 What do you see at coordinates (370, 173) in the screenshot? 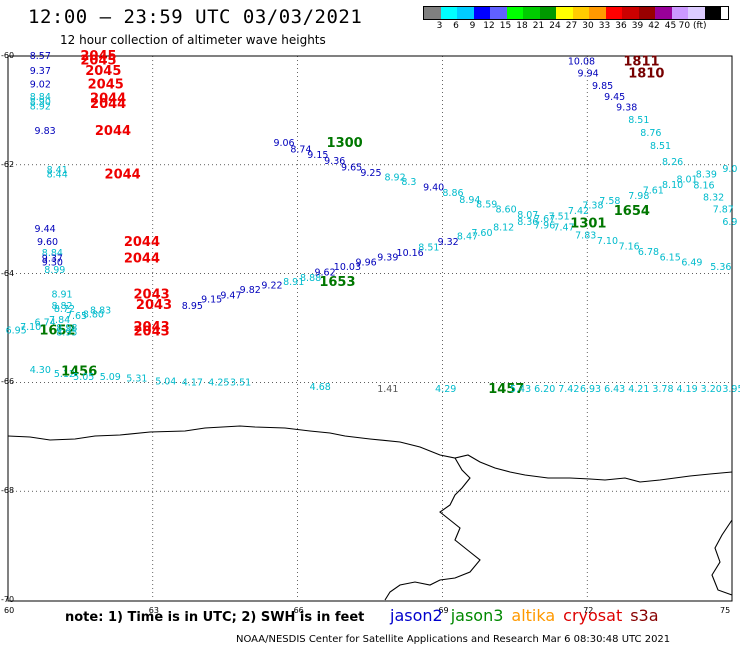
I see `wave-height-label: 9.25` at bounding box center [370, 173].